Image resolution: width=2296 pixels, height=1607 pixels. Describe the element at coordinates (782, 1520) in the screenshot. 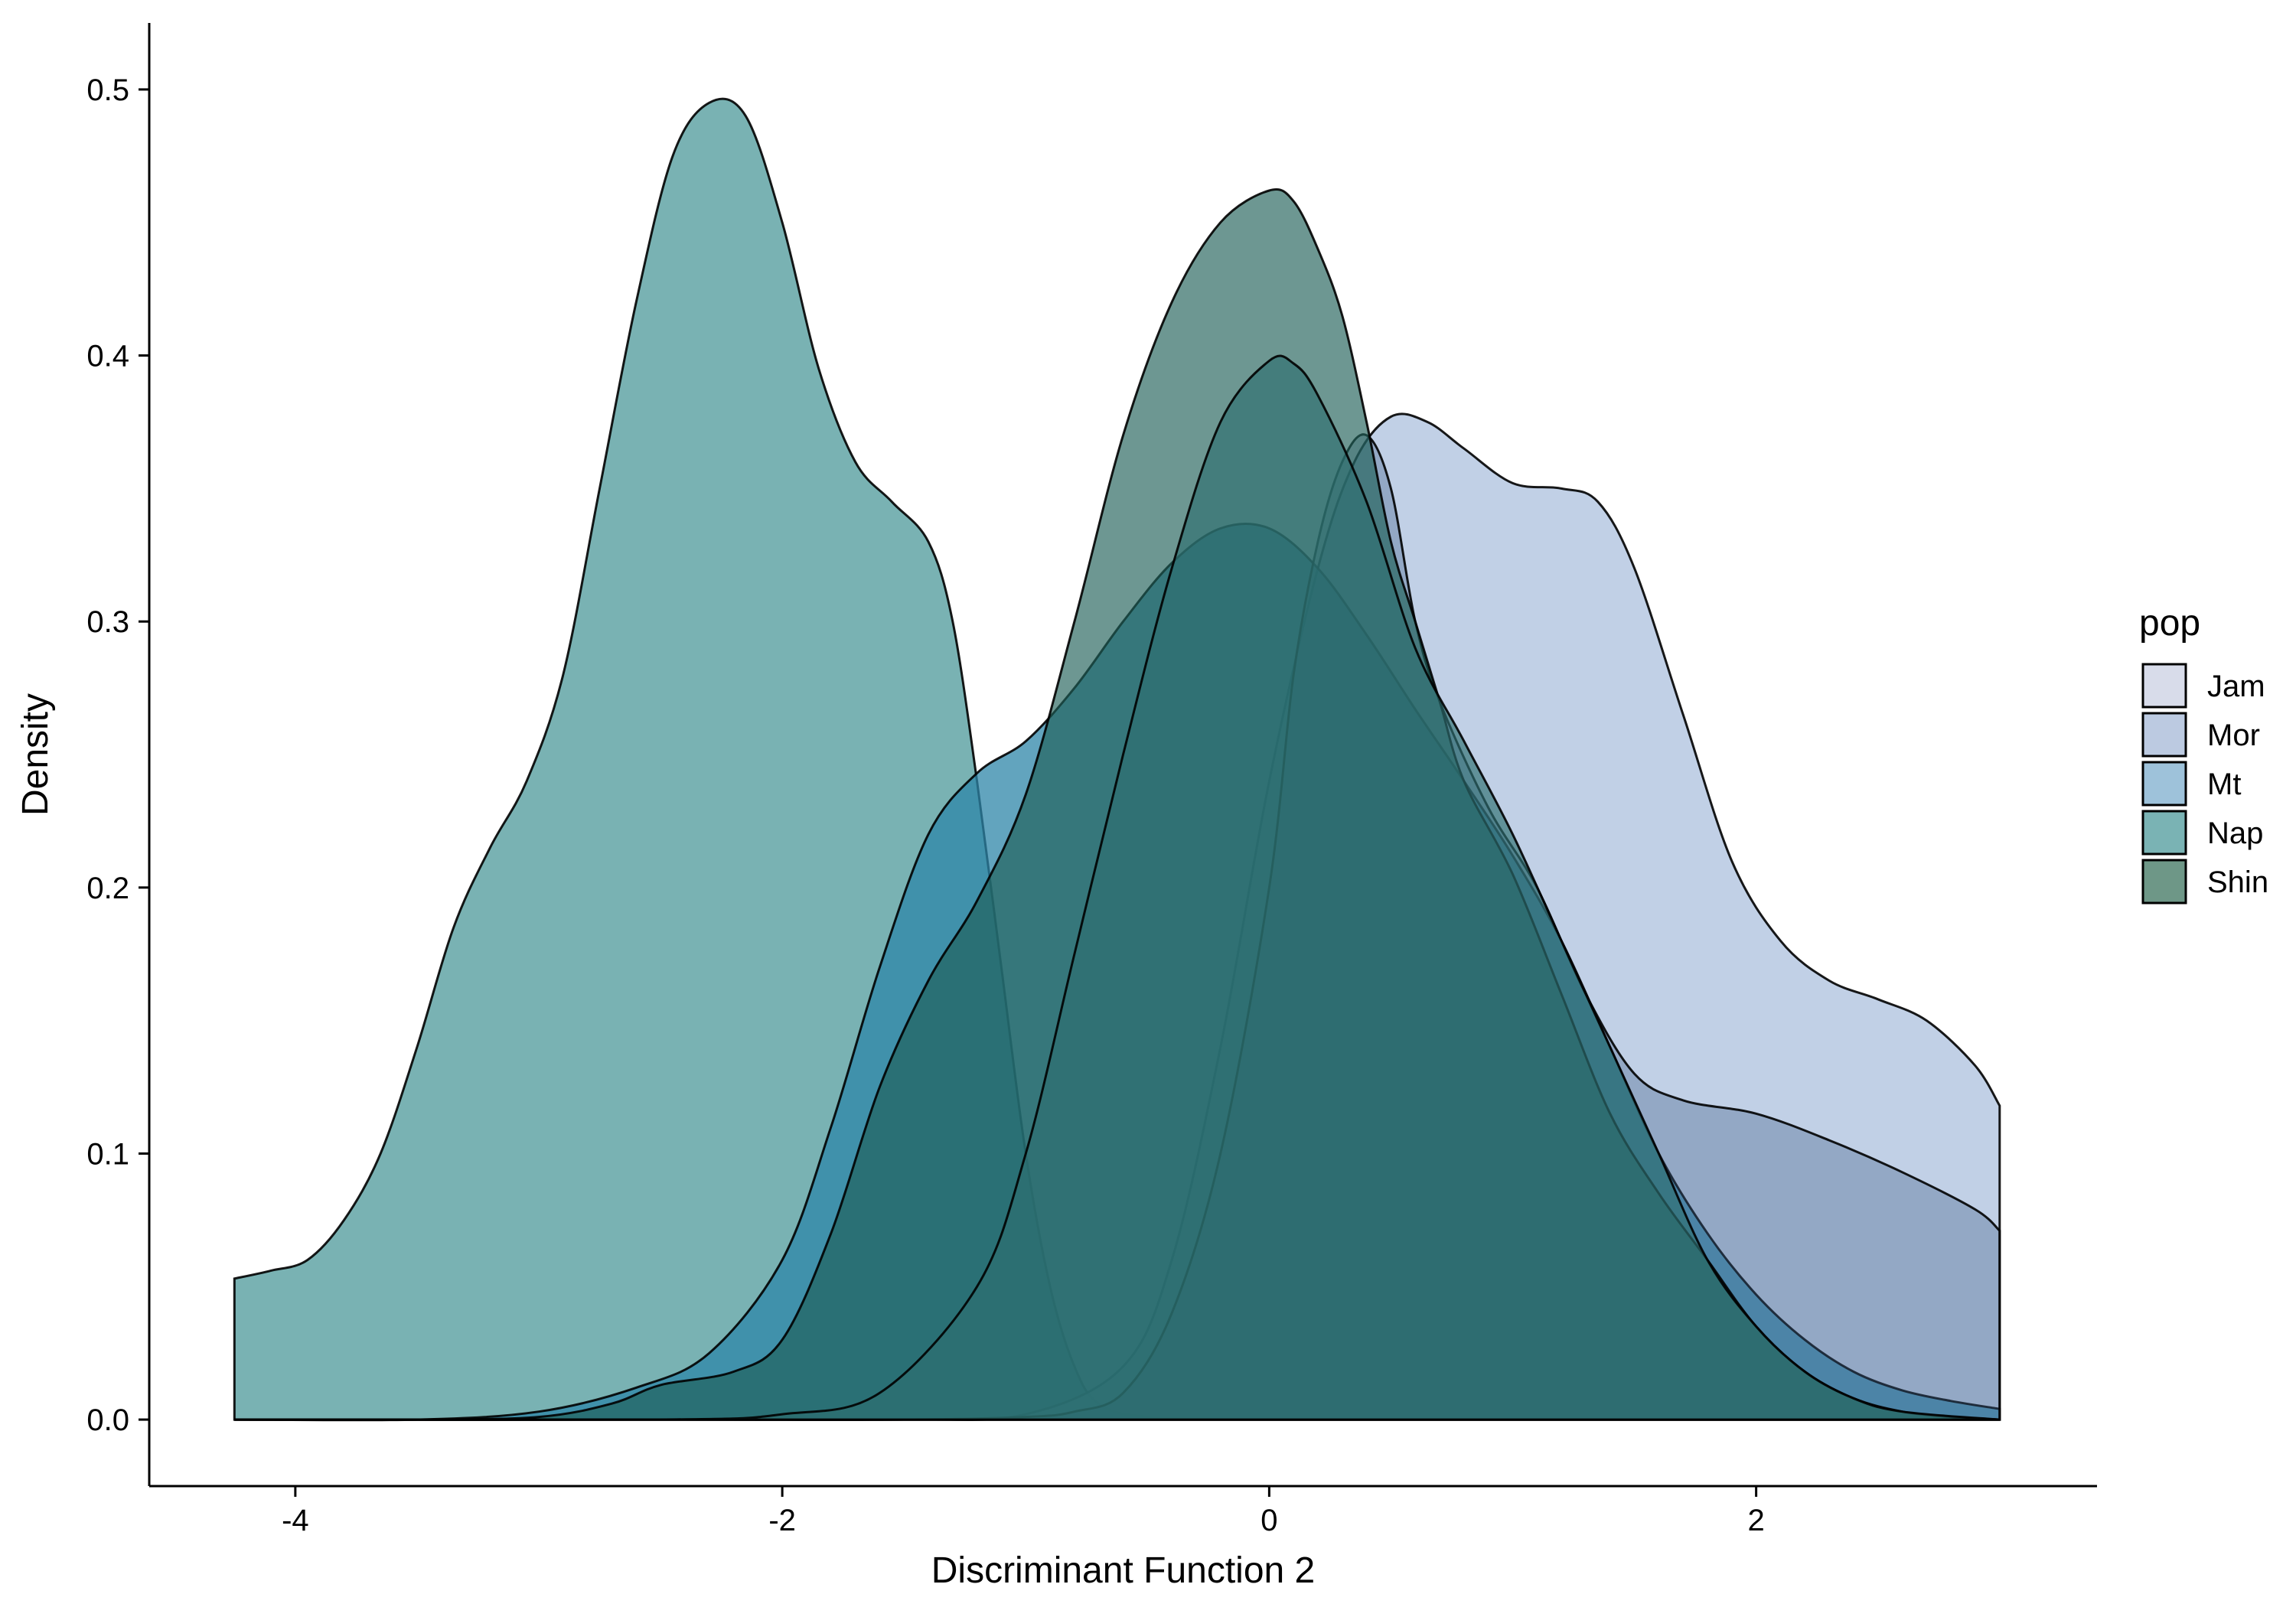

I see `x-tick-label: -2` at that location.